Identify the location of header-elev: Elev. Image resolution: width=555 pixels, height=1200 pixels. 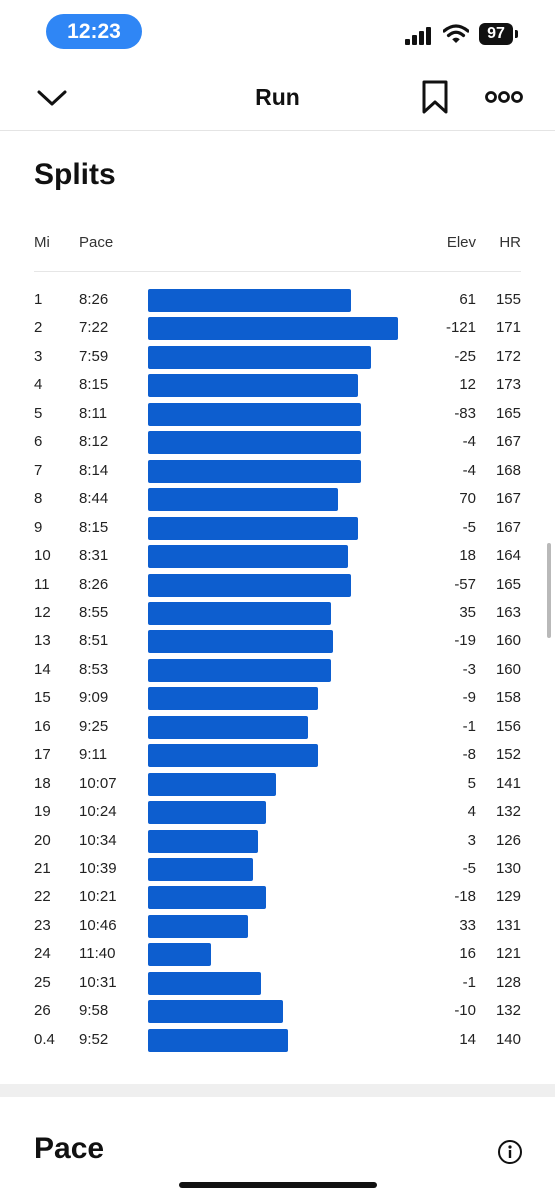
(461, 242).